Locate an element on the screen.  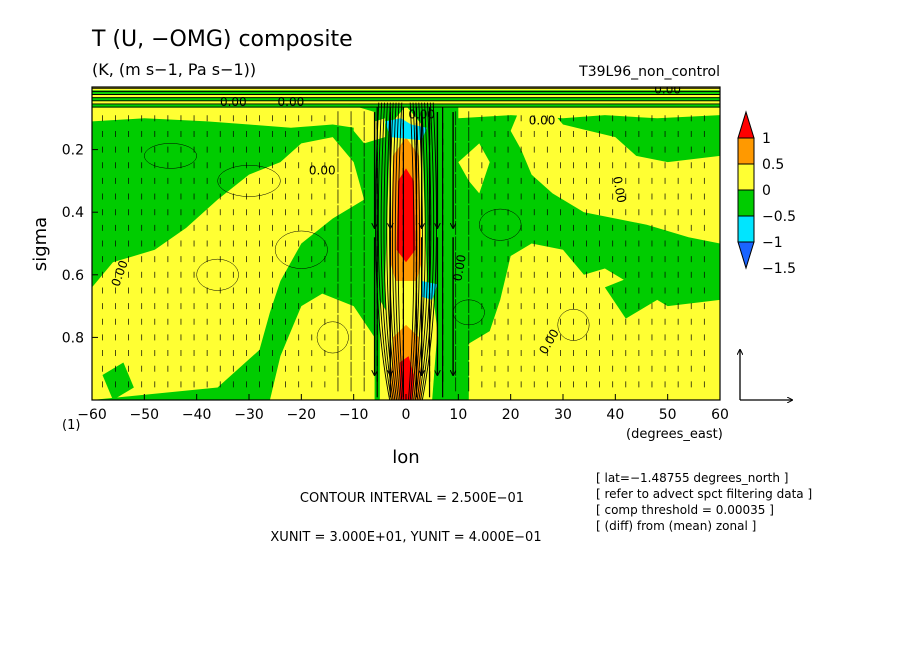
top-bands is located at coordinates (406, 97).